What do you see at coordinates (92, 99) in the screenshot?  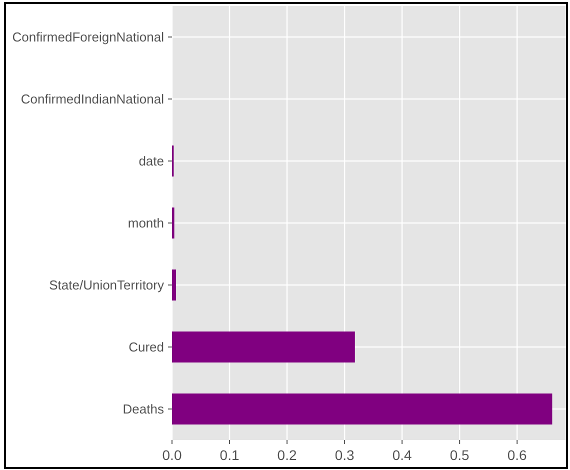 I see `y-tick-label: ConfirmedIndianNational` at bounding box center [92, 99].